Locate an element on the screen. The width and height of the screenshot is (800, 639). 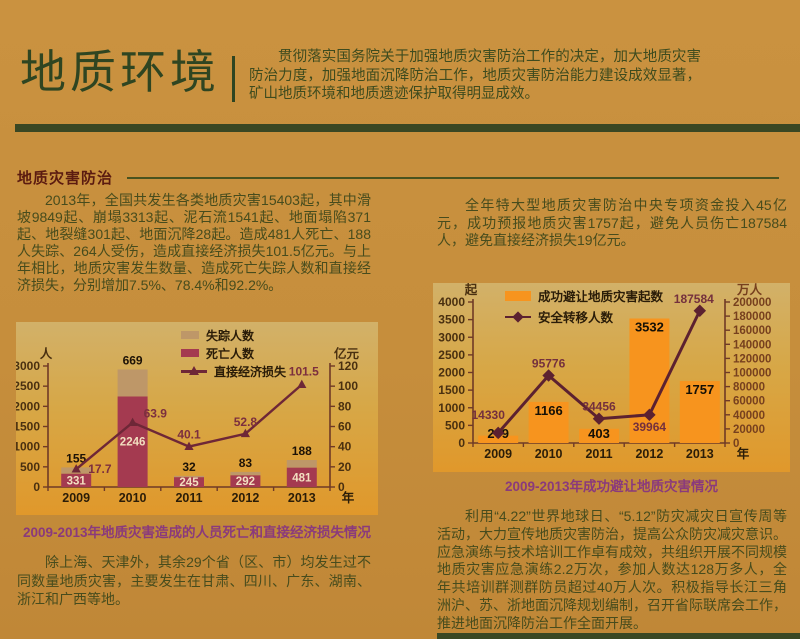
legend-right: 成功避让地质灾害起数 安全转移人数 is located at coordinates (584, 306).